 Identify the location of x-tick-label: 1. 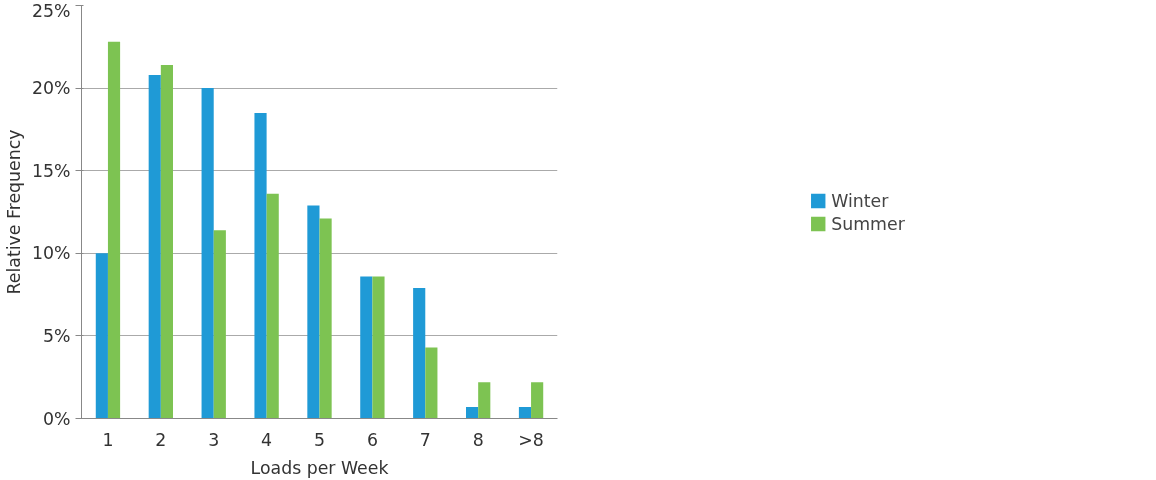
(108, 439).